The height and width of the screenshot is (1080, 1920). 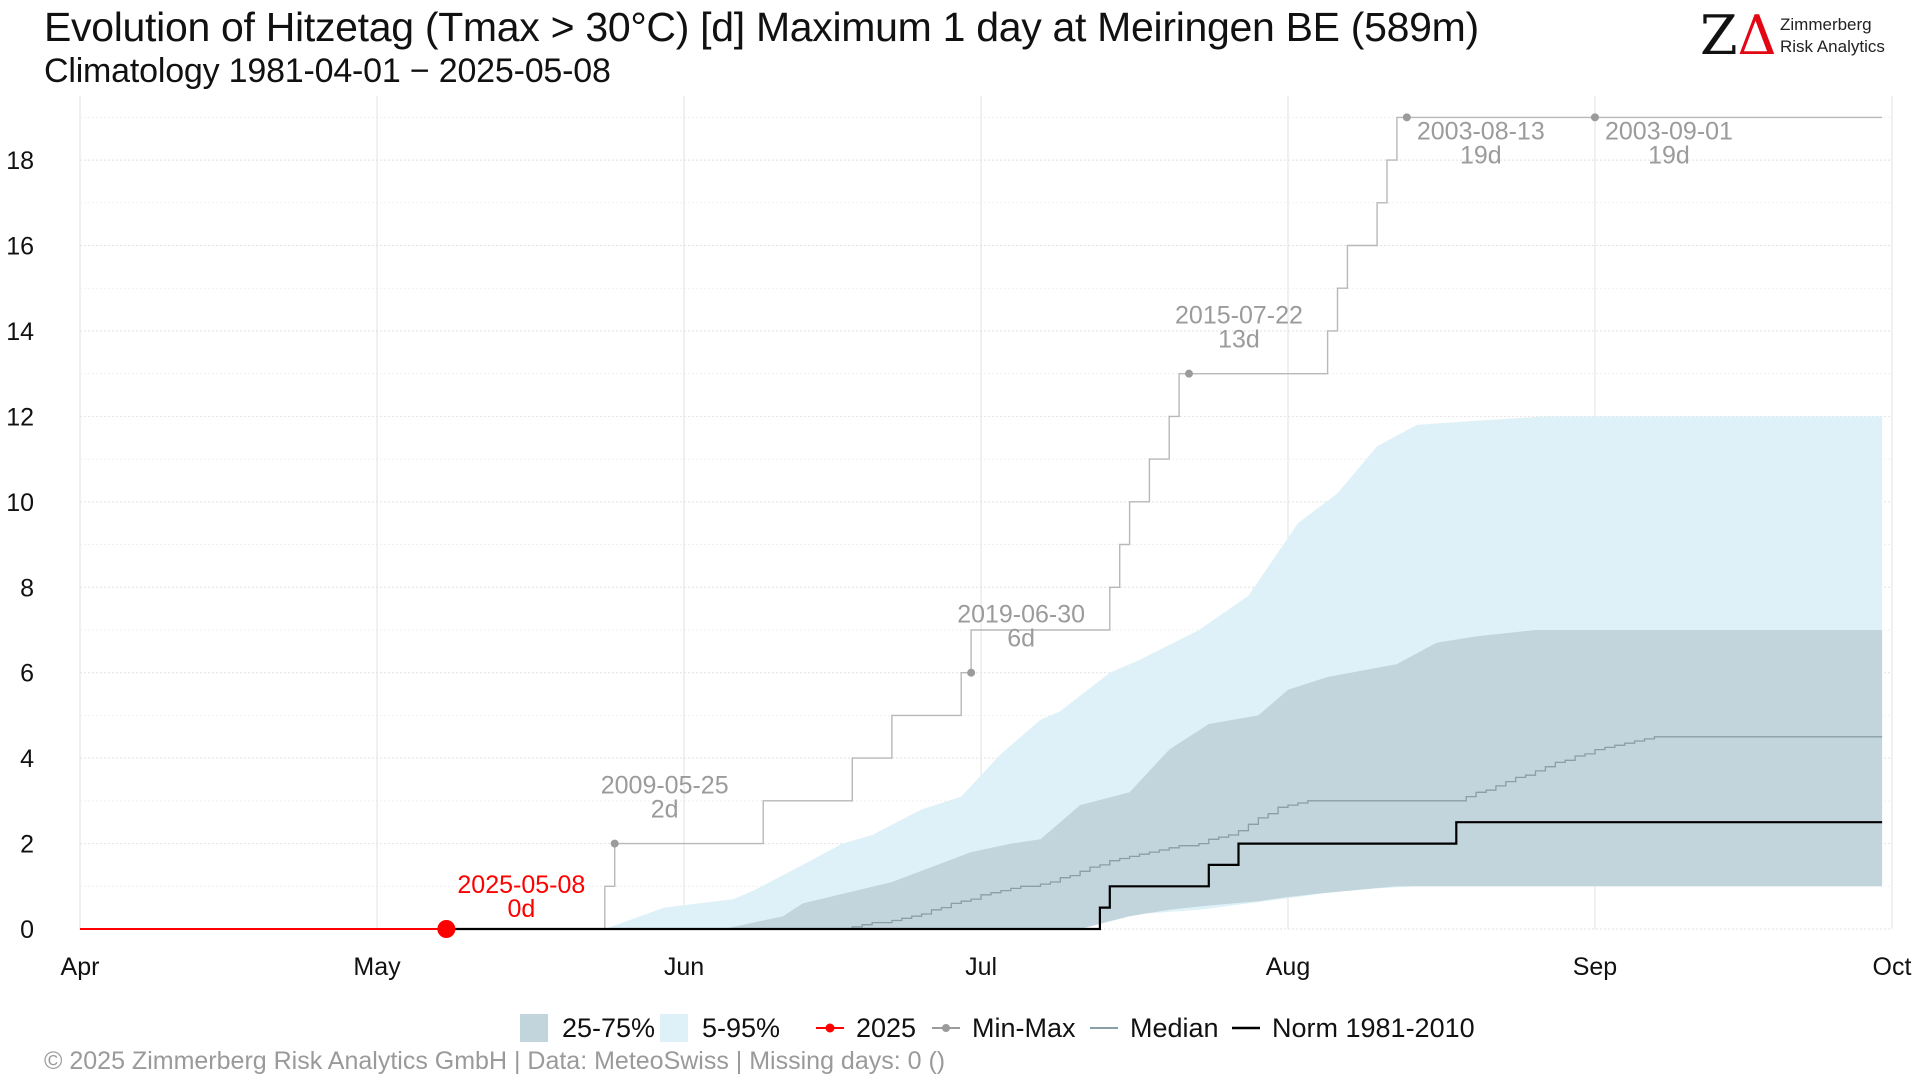 I want to click on legend-label: 5-95%, so click(x=741, y=1027).